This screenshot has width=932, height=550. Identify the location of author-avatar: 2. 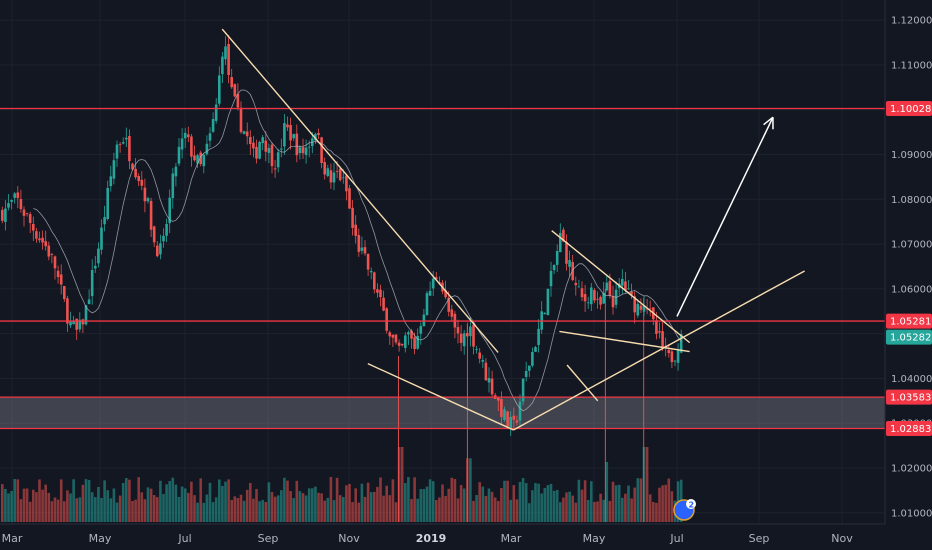
(684, 510).